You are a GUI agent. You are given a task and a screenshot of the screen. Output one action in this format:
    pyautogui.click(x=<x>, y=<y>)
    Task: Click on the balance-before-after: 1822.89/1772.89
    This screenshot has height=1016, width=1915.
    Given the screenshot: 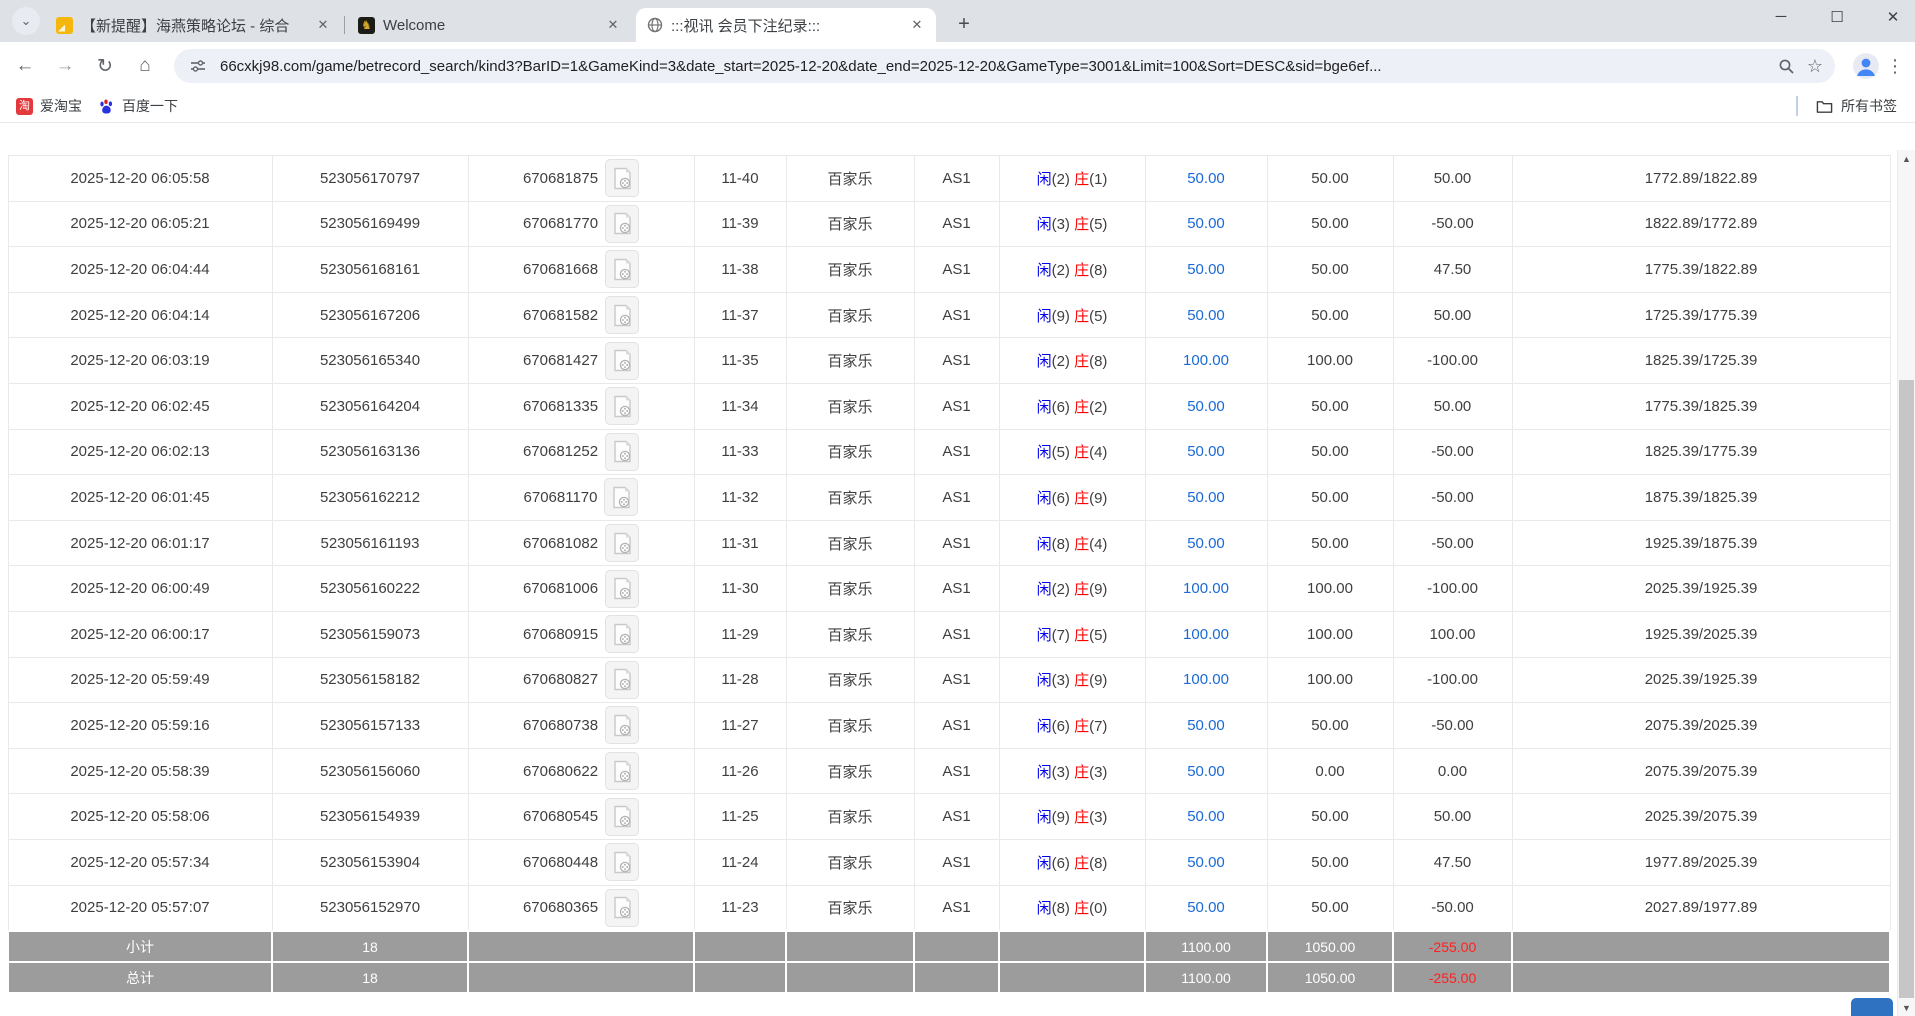 What is the action you would take?
    pyautogui.click(x=1701, y=224)
    